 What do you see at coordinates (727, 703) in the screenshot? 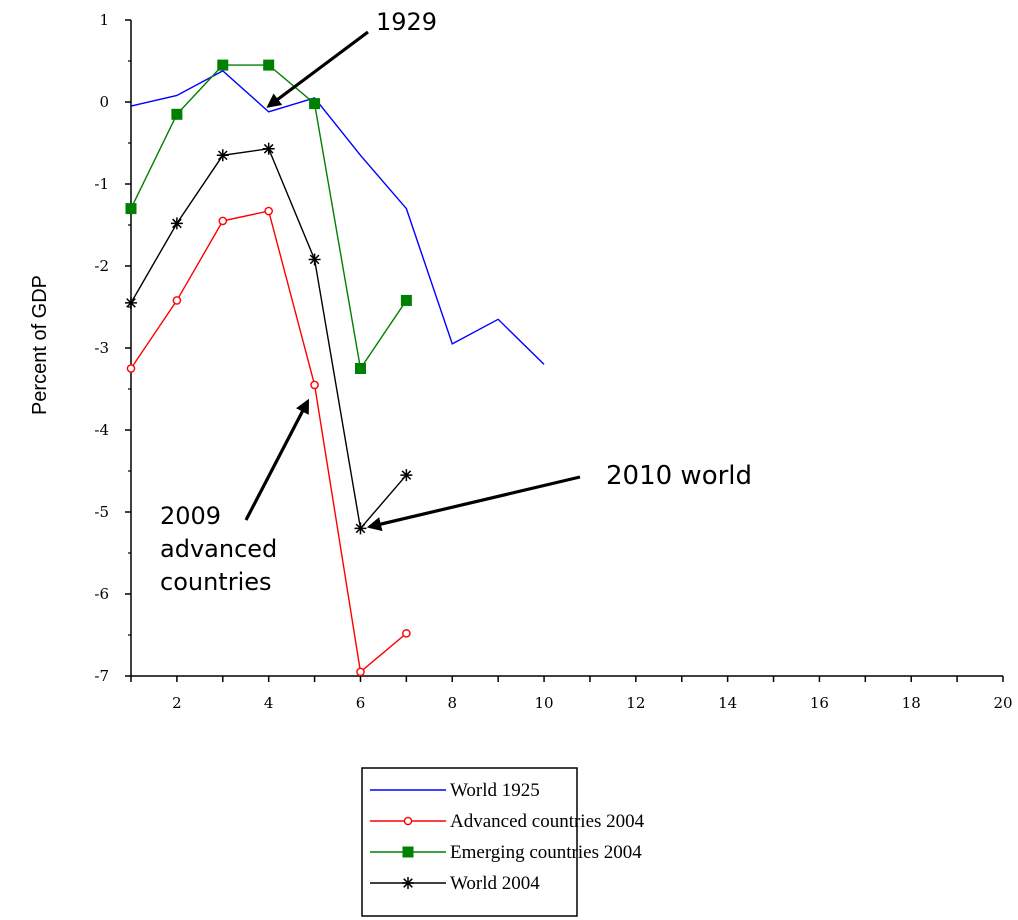
I see `x-tick-label: 14` at bounding box center [727, 703].